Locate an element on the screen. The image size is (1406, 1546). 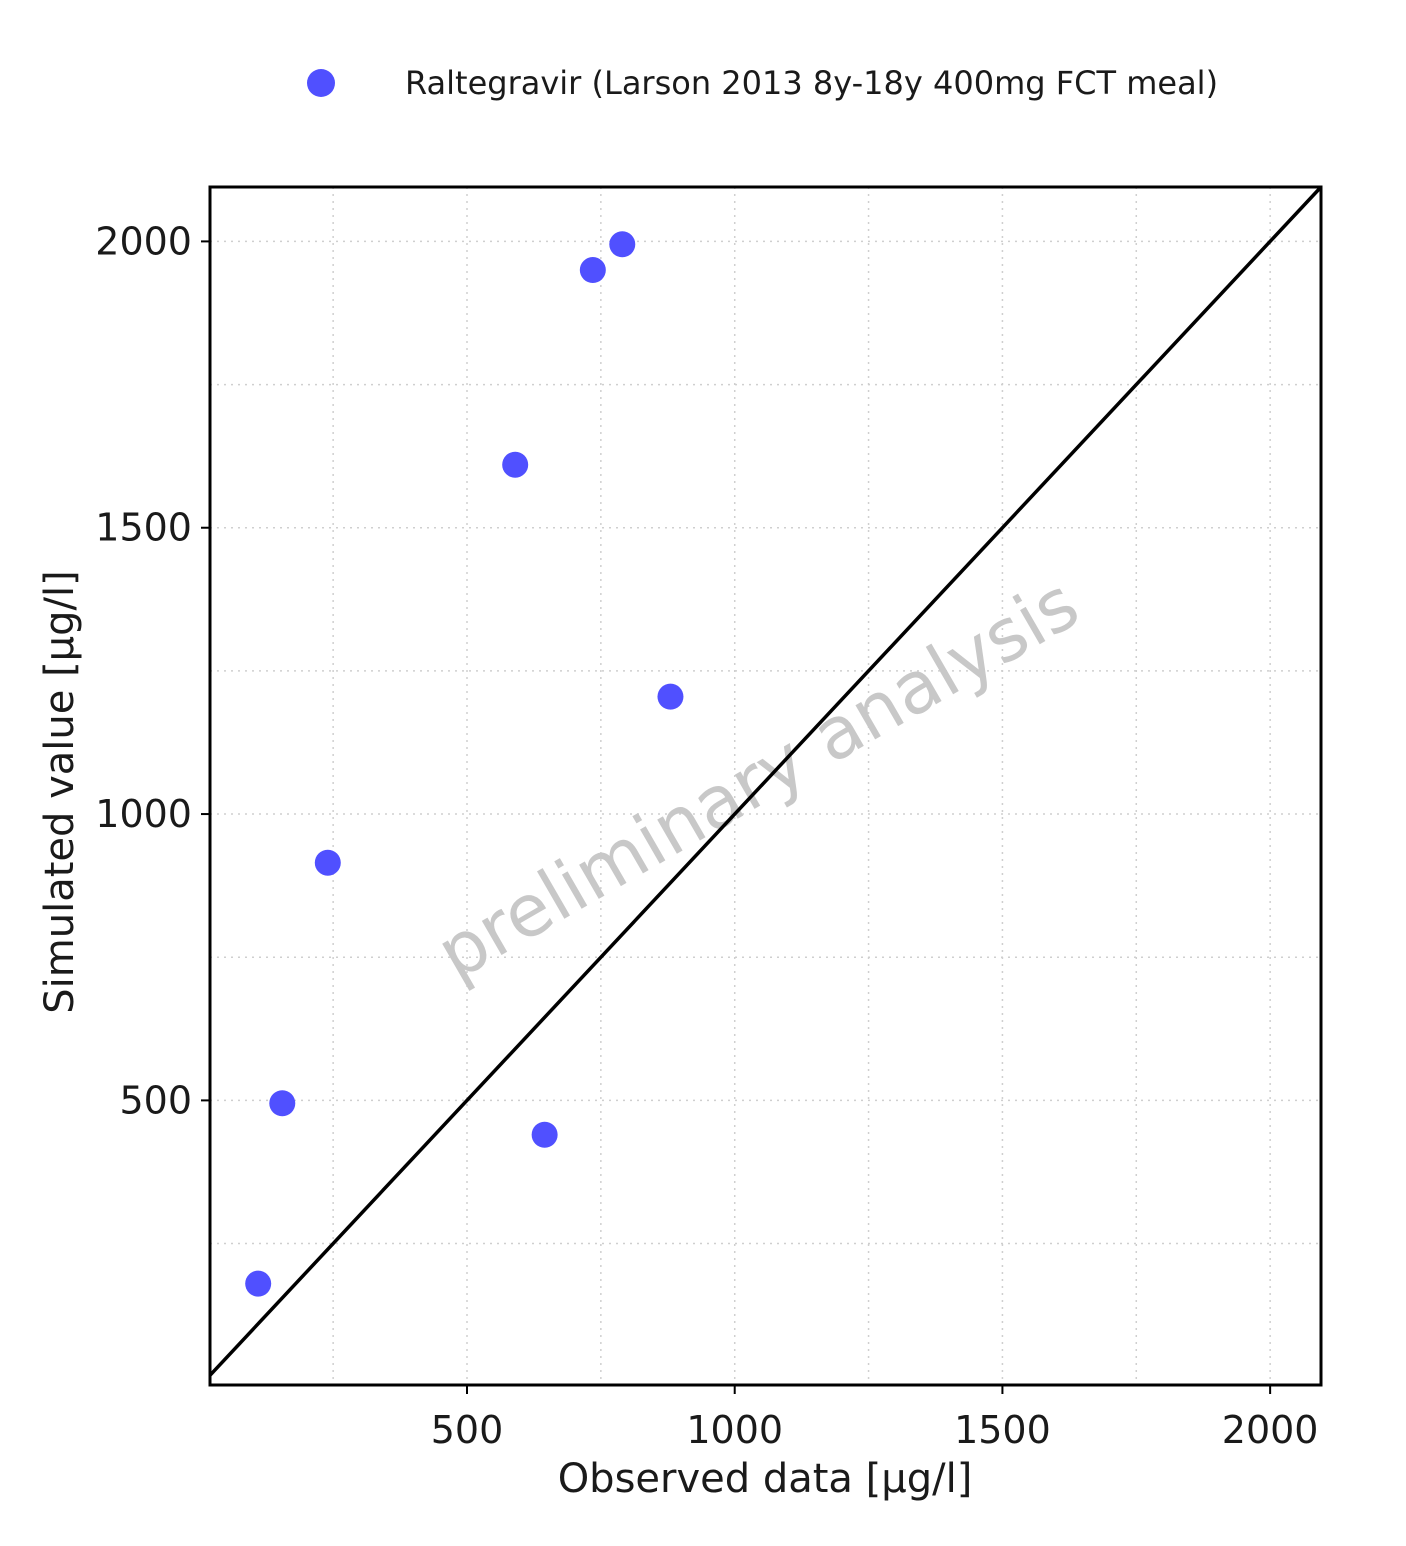
x-tick-label: 500 is located at coordinates (467, 1430).